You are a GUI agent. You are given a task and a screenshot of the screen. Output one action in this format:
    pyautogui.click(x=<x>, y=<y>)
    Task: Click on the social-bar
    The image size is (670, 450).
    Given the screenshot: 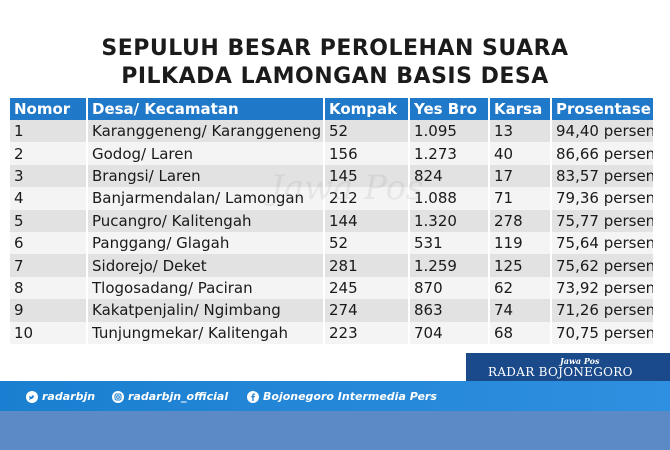 What is the action you would take?
    pyautogui.click(x=335, y=396)
    